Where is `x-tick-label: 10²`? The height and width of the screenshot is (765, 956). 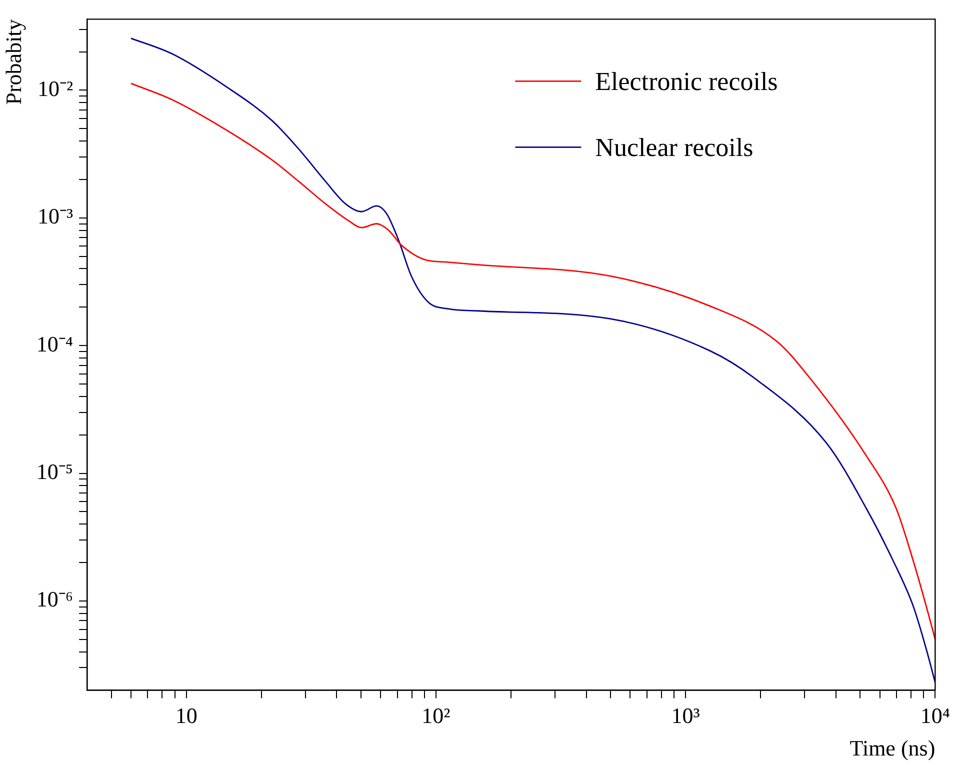 x-tick-label: 10² is located at coordinates (436, 715).